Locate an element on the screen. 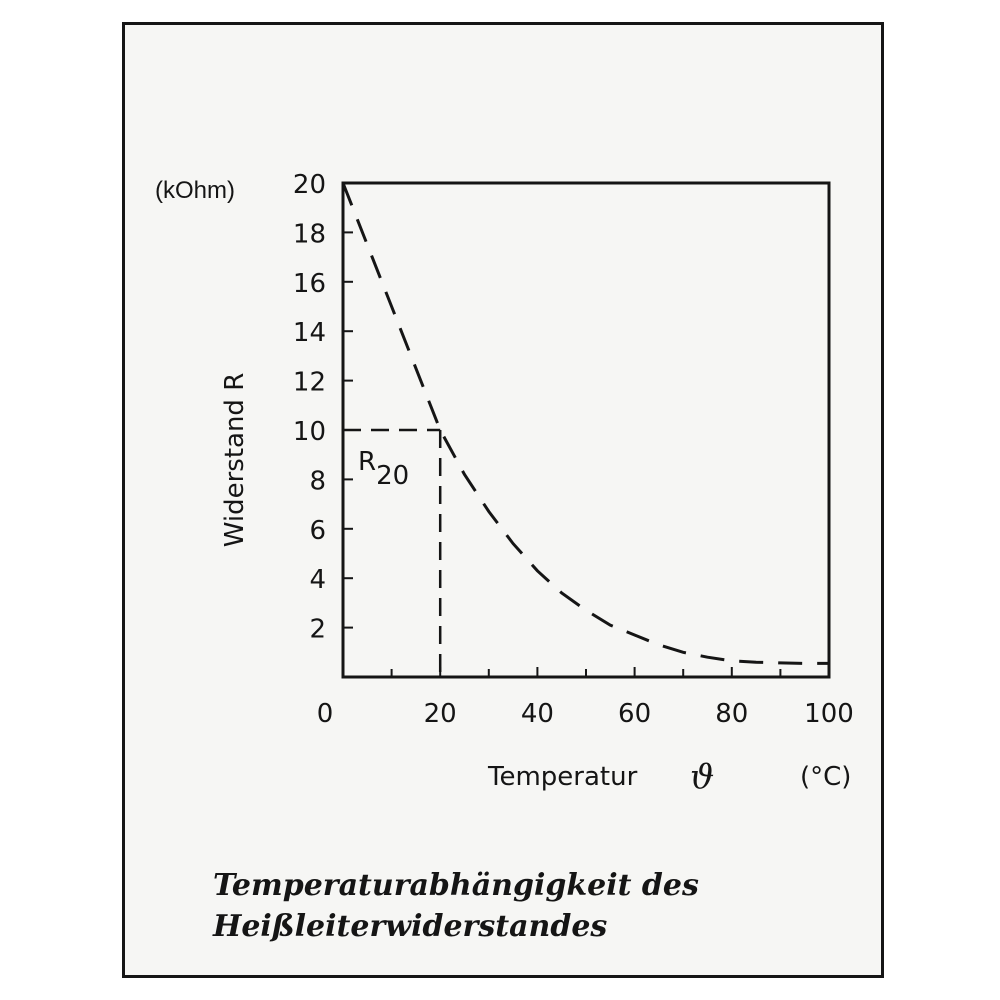  x-ticks: 0 20 40 60 80 100 is located at coordinates (585, 698).